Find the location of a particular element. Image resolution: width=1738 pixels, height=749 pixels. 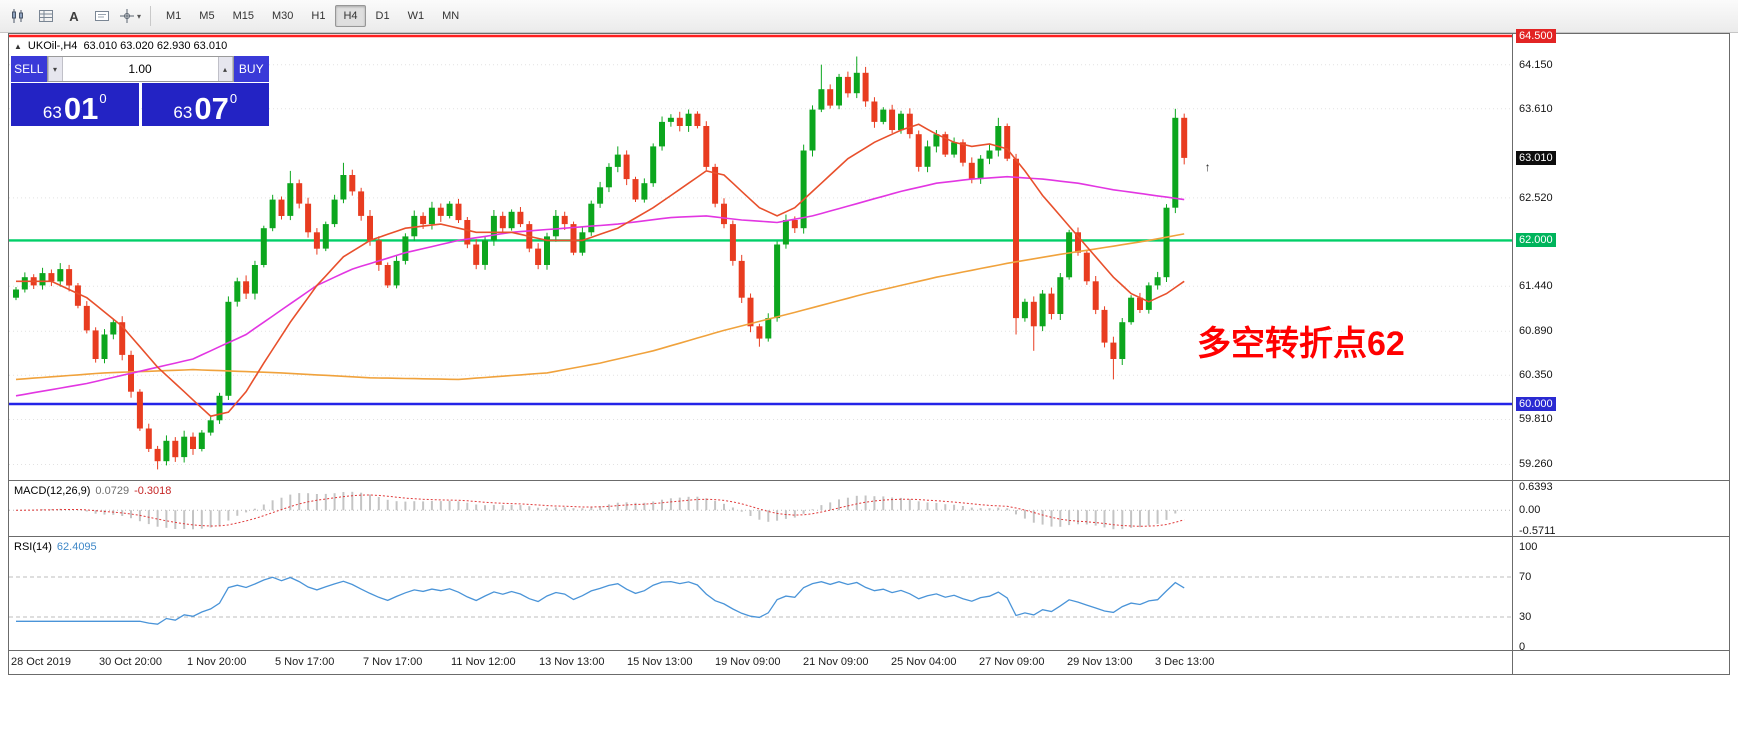

panel-separator is located at coordinates (1621, 480).